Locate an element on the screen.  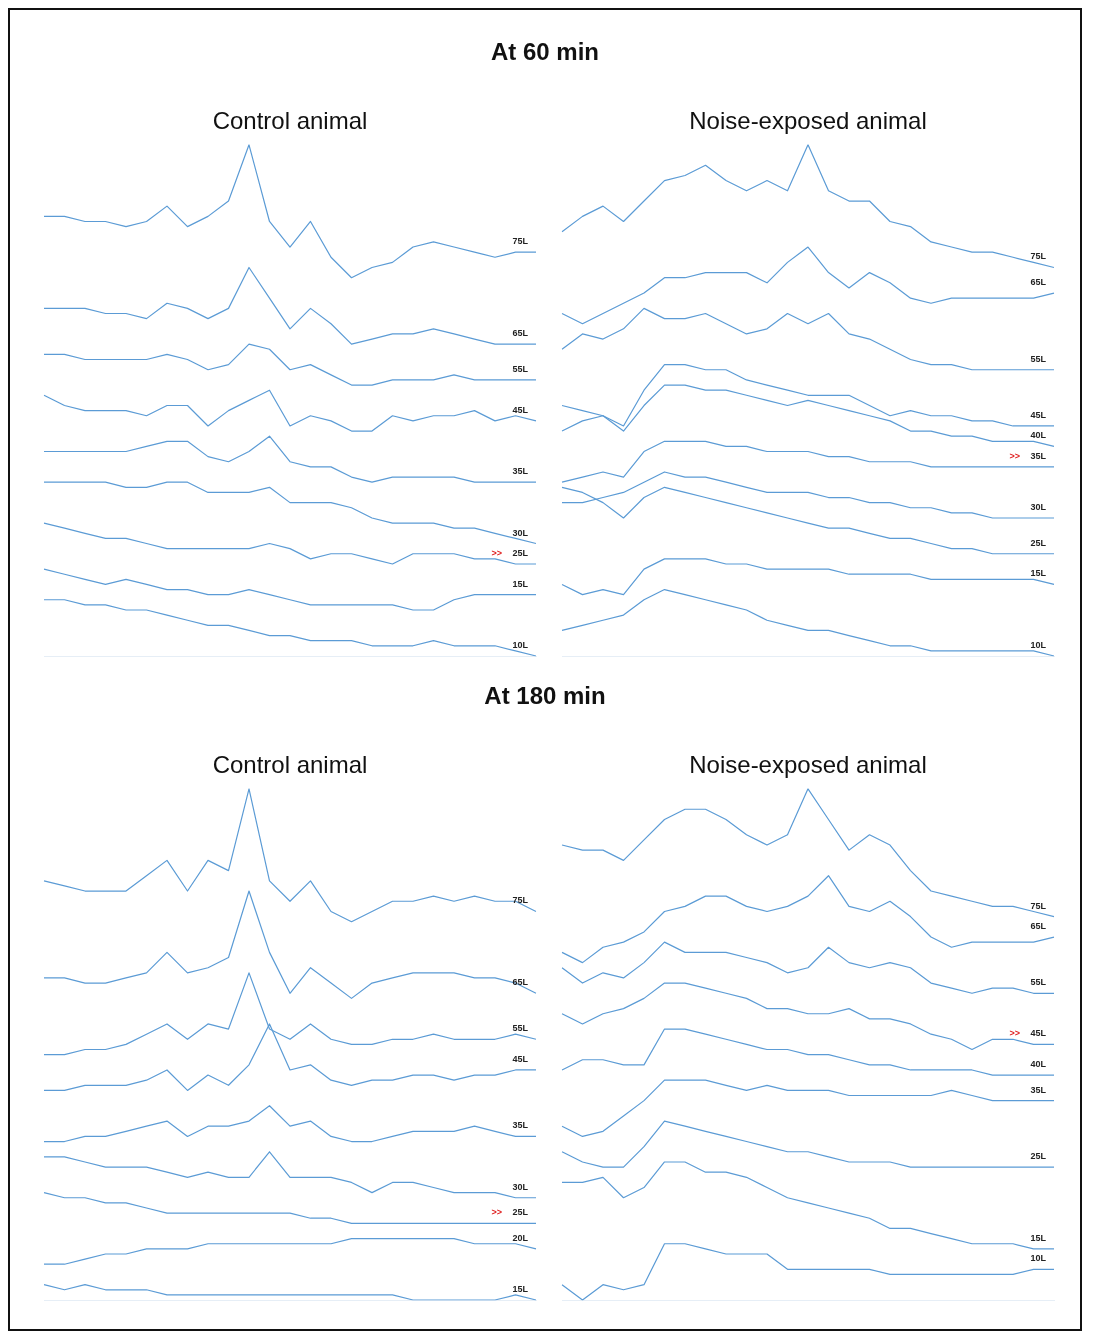
series-label: 20L is located at coordinates (520, 1237).